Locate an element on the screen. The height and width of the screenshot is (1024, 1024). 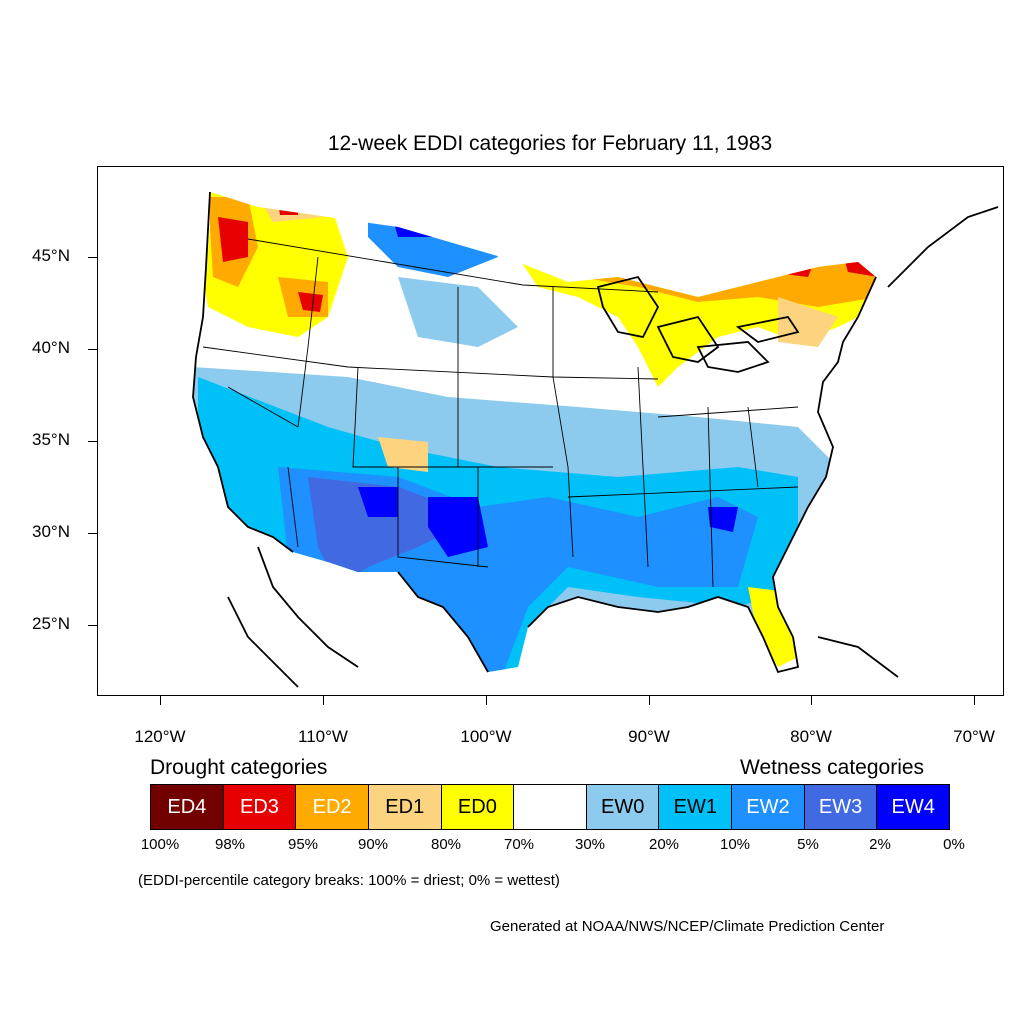
break-label: 90% is located at coordinates (373, 844).